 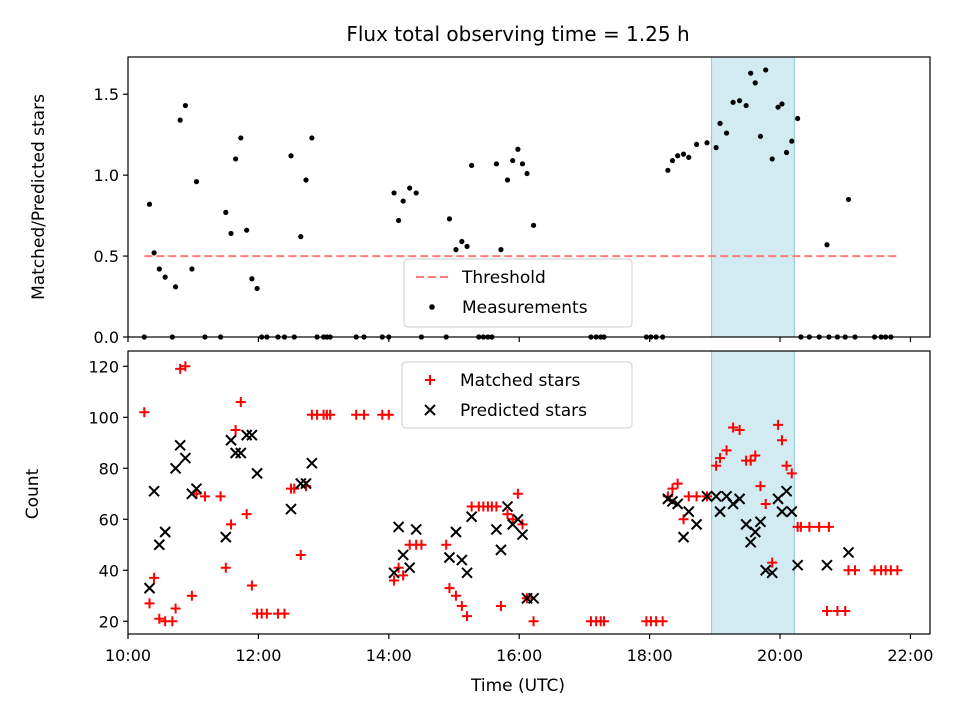 What do you see at coordinates (106, 337) in the screenshot?
I see `top-y-tick-label: 0.0` at bounding box center [106, 337].